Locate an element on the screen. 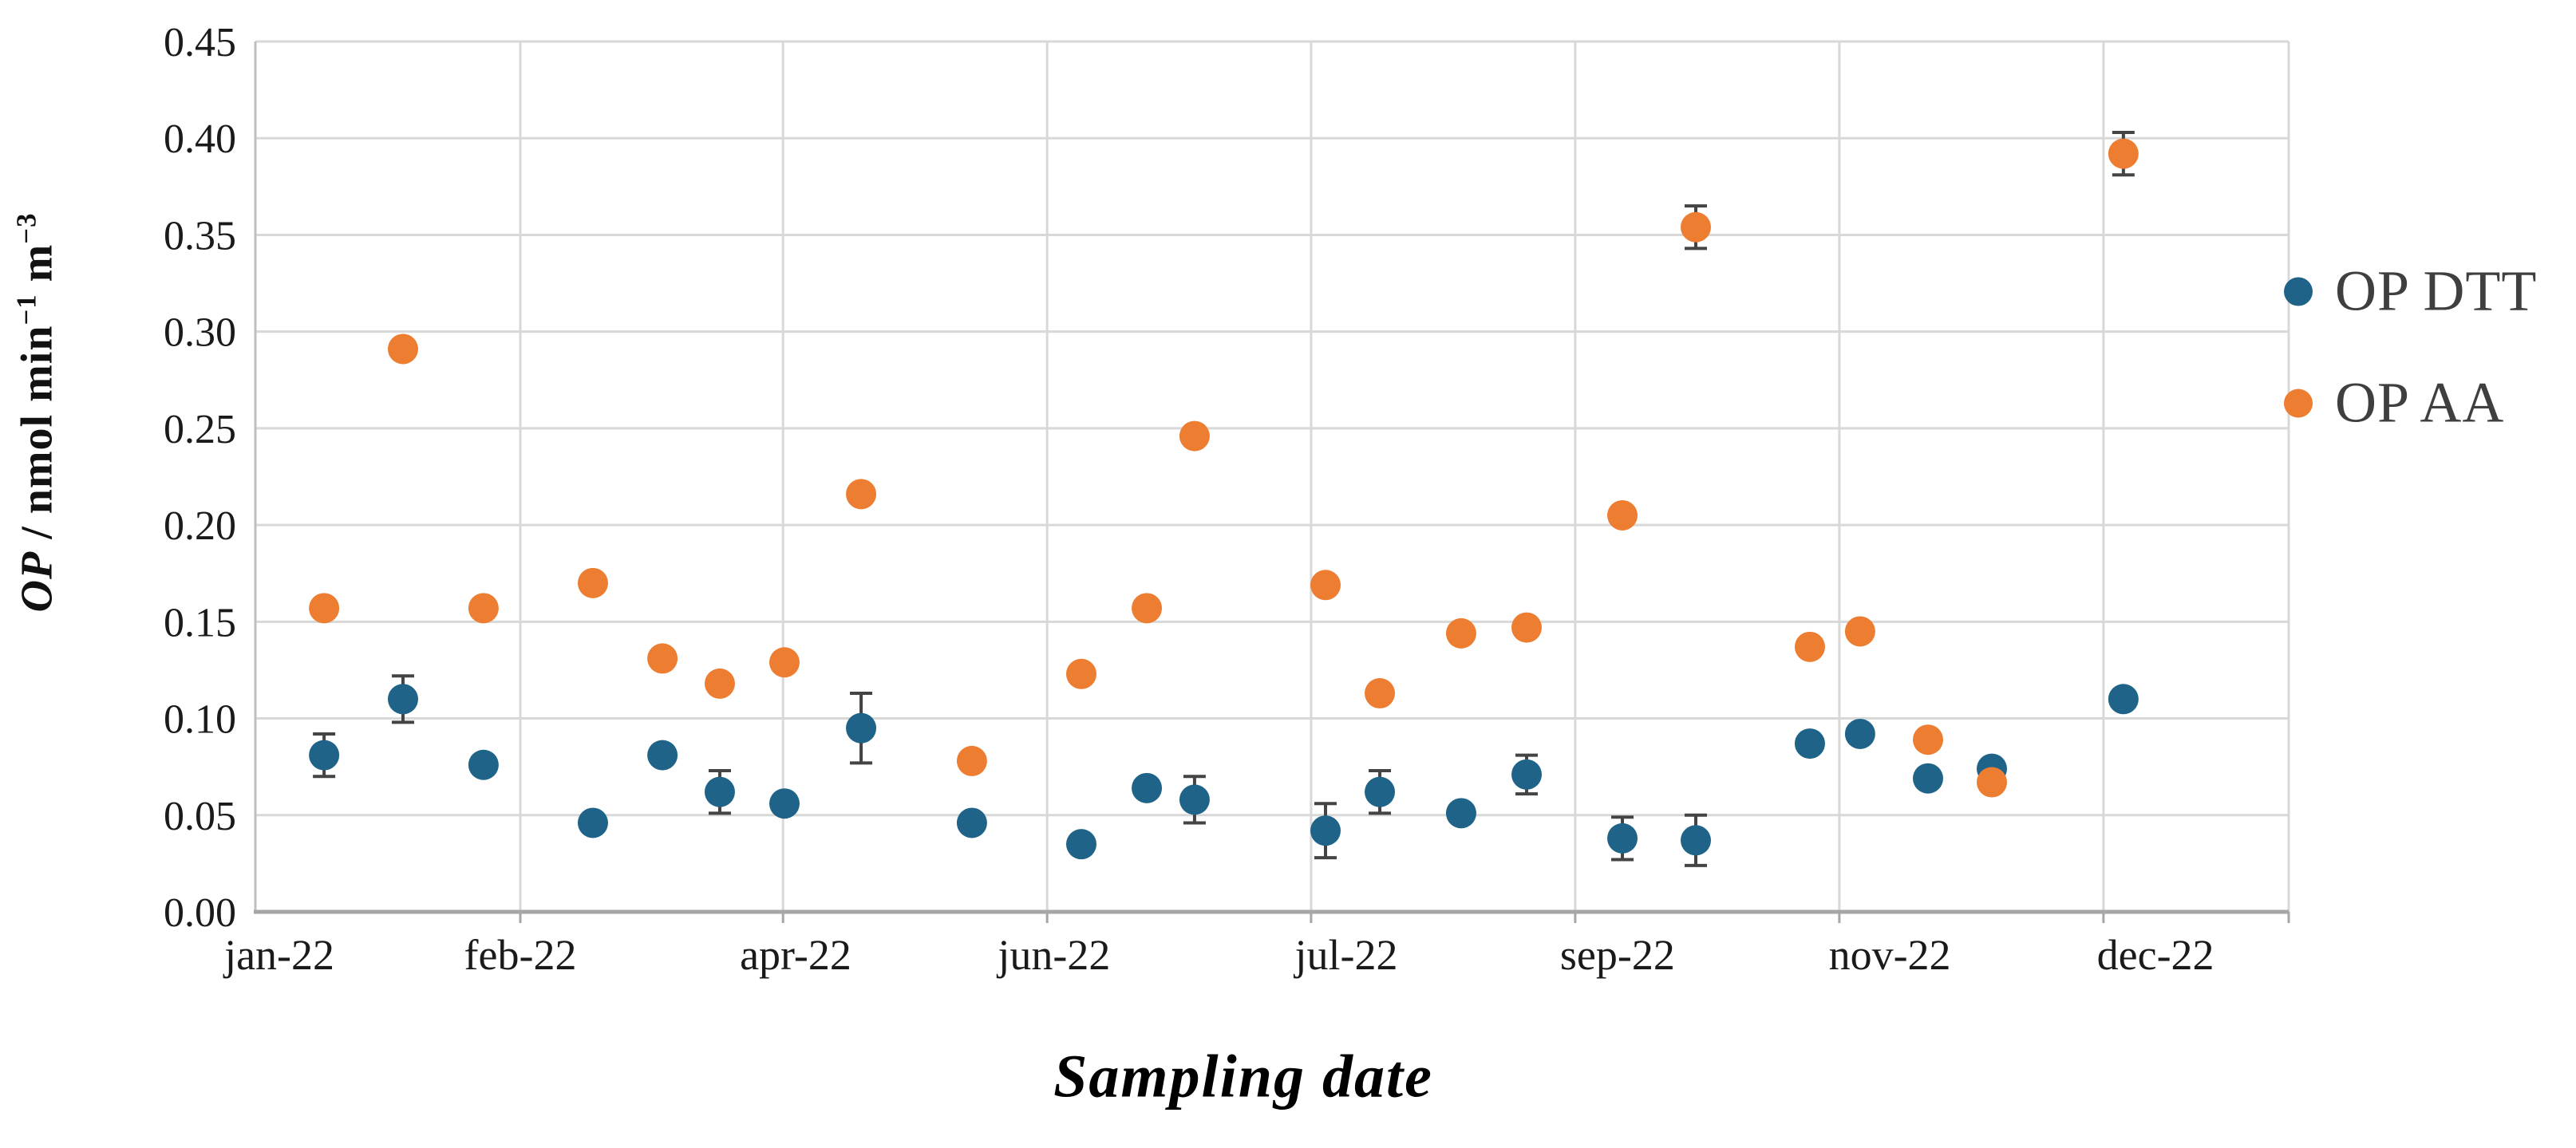 The image size is (2576, 1148). legend-item-op-aa: OP AA is located at coordinates (2394, 403).